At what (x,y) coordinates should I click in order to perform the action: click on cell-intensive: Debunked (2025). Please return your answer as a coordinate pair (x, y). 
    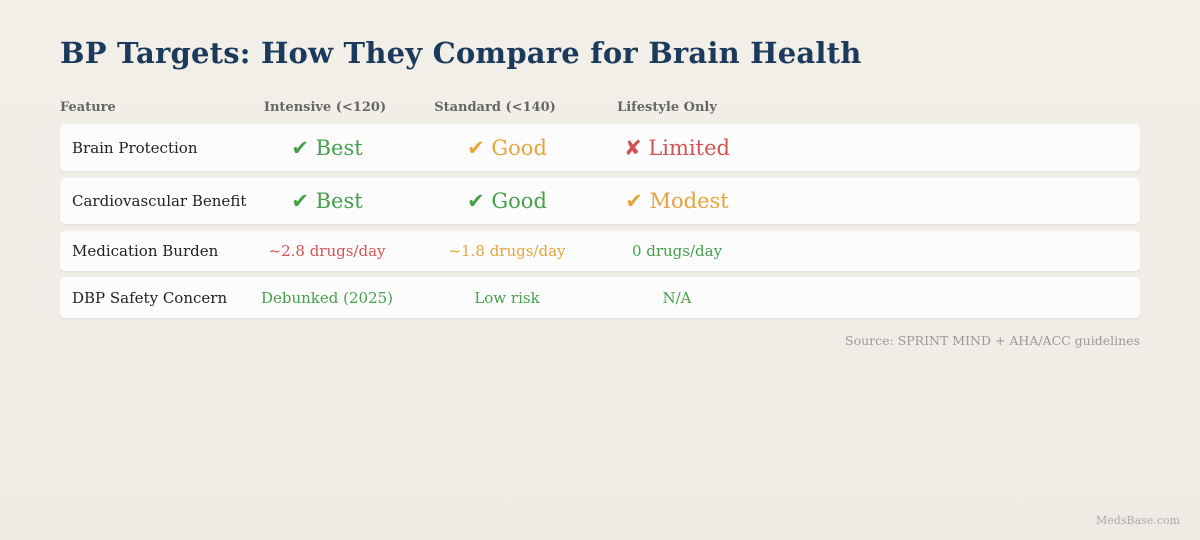
    Looking at the image, I should click on (327, 297).